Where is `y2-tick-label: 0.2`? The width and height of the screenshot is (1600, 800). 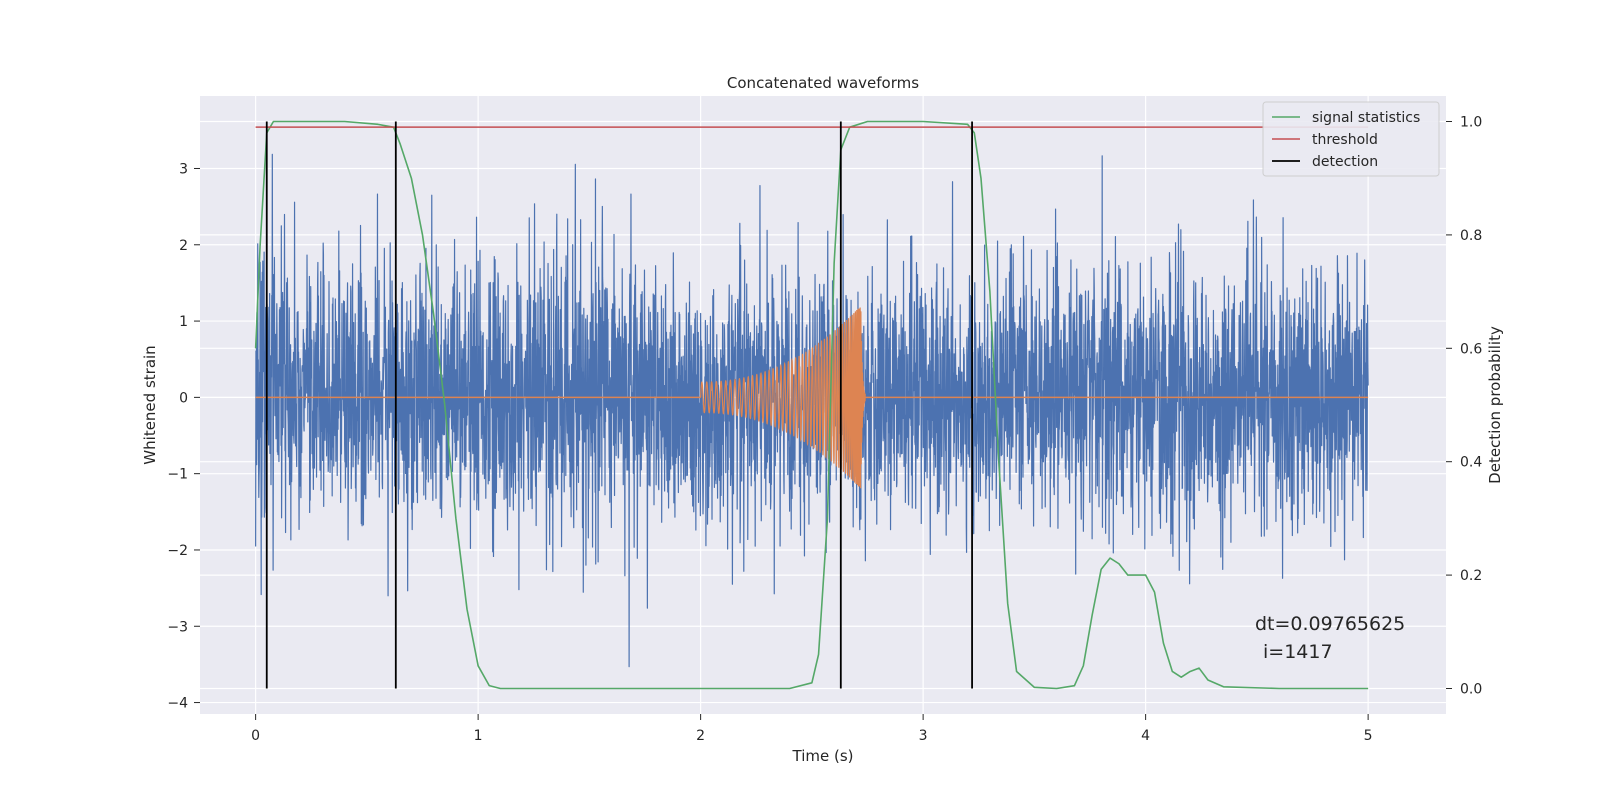
y2-tick-label: 0.2 is located at coordinates (1471, 576).